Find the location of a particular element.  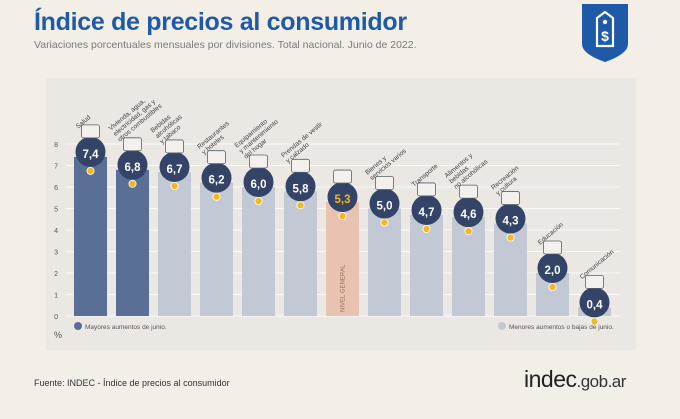

value-label: 4,7 is located at coordinates (427, 213).